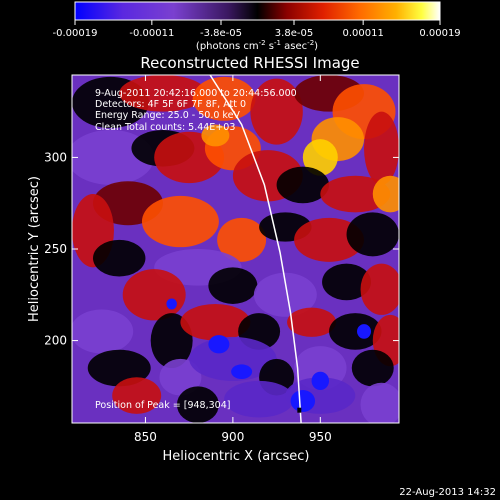 This screenshot has height=500, width=500. What do you see at coordinates (145, 437) in the screenshot?
I see `x-tick-label: 850` at bounding box center [145, 437].